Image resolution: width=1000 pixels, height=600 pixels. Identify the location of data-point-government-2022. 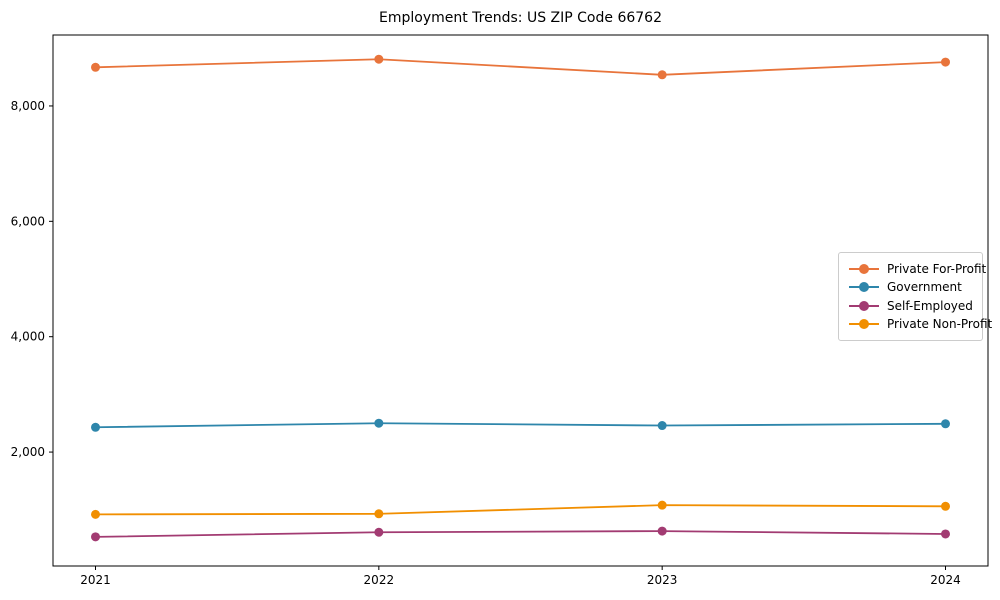
(379, 423).